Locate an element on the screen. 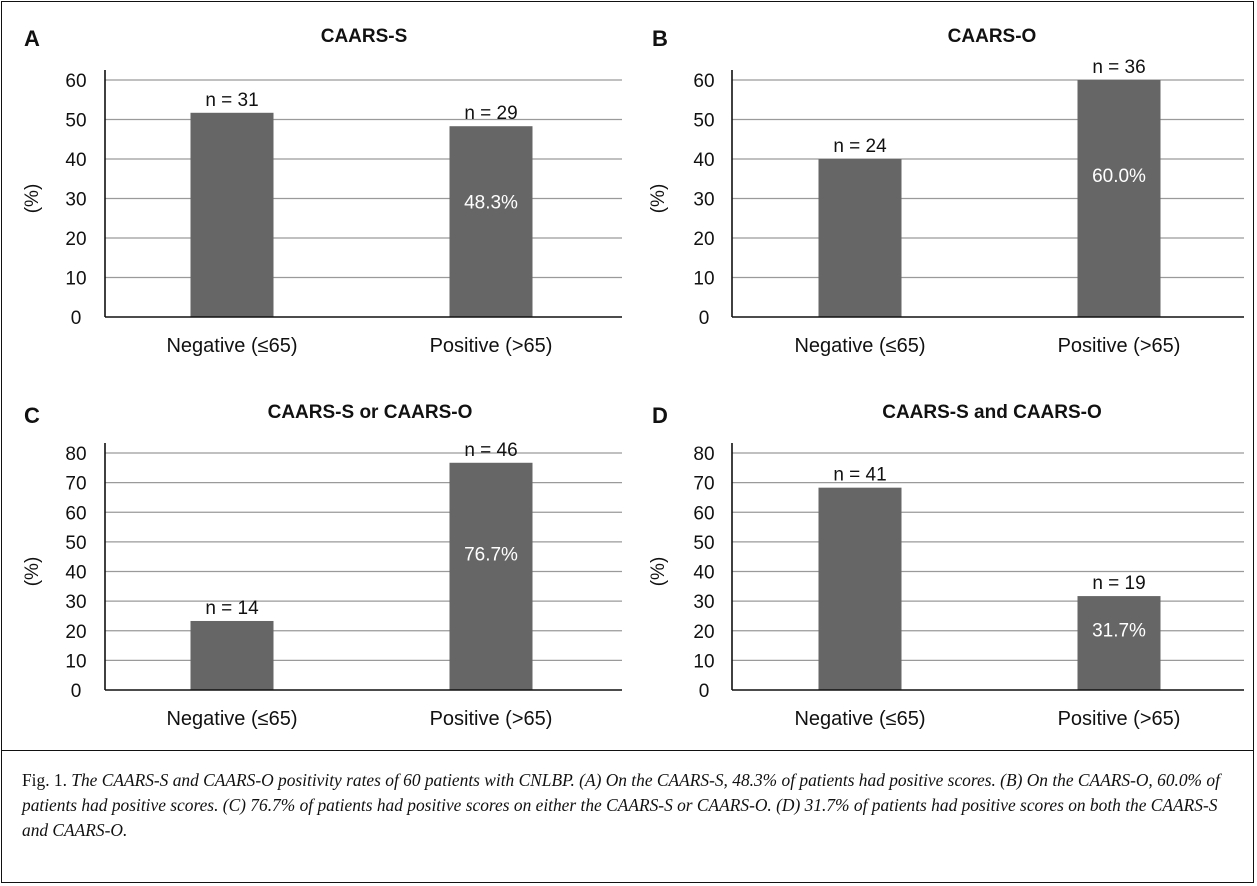 This screenshot has height=886, width=1257. y-tick-label-b-0: 0 is located at coordinates (704, 318).